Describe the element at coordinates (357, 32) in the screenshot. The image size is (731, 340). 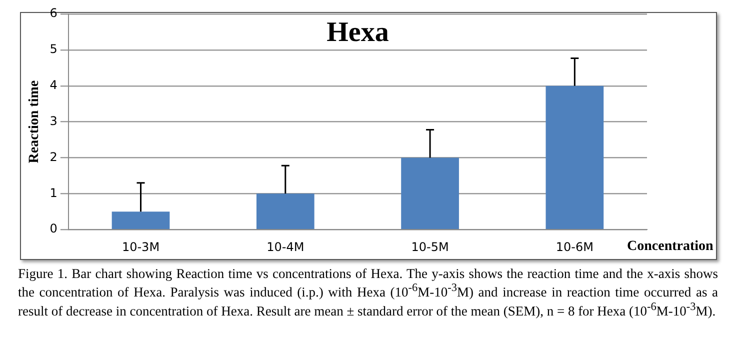
I see `chart-title: Hexa` at that location.